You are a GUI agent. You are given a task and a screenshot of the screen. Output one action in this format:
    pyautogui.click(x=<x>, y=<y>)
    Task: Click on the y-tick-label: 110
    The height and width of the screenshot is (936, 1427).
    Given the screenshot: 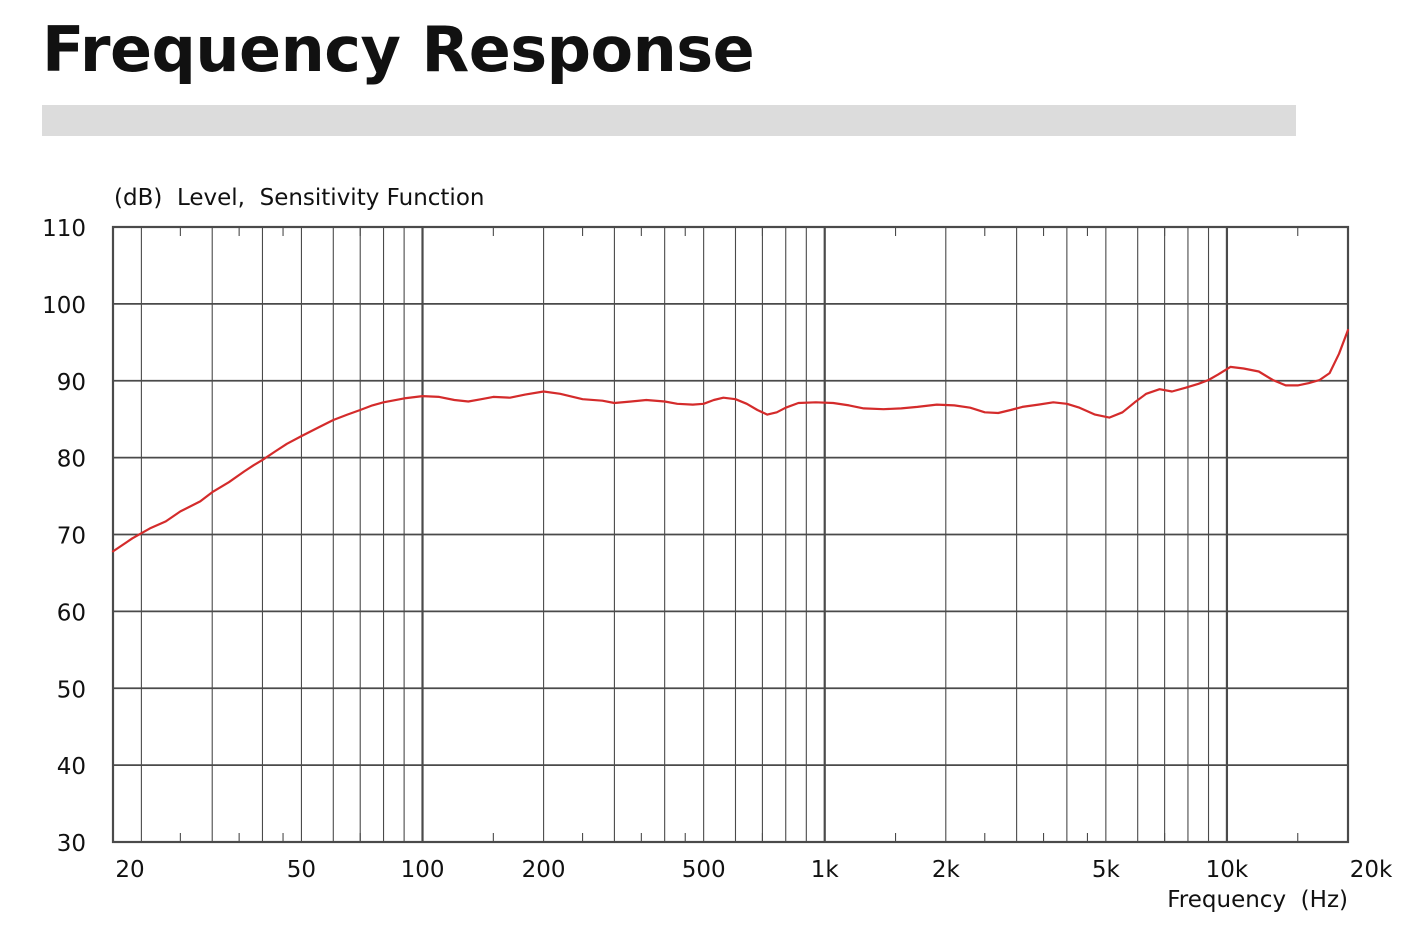 What is the action you would take?
    pyautogui.click(x=64, y=229)
    